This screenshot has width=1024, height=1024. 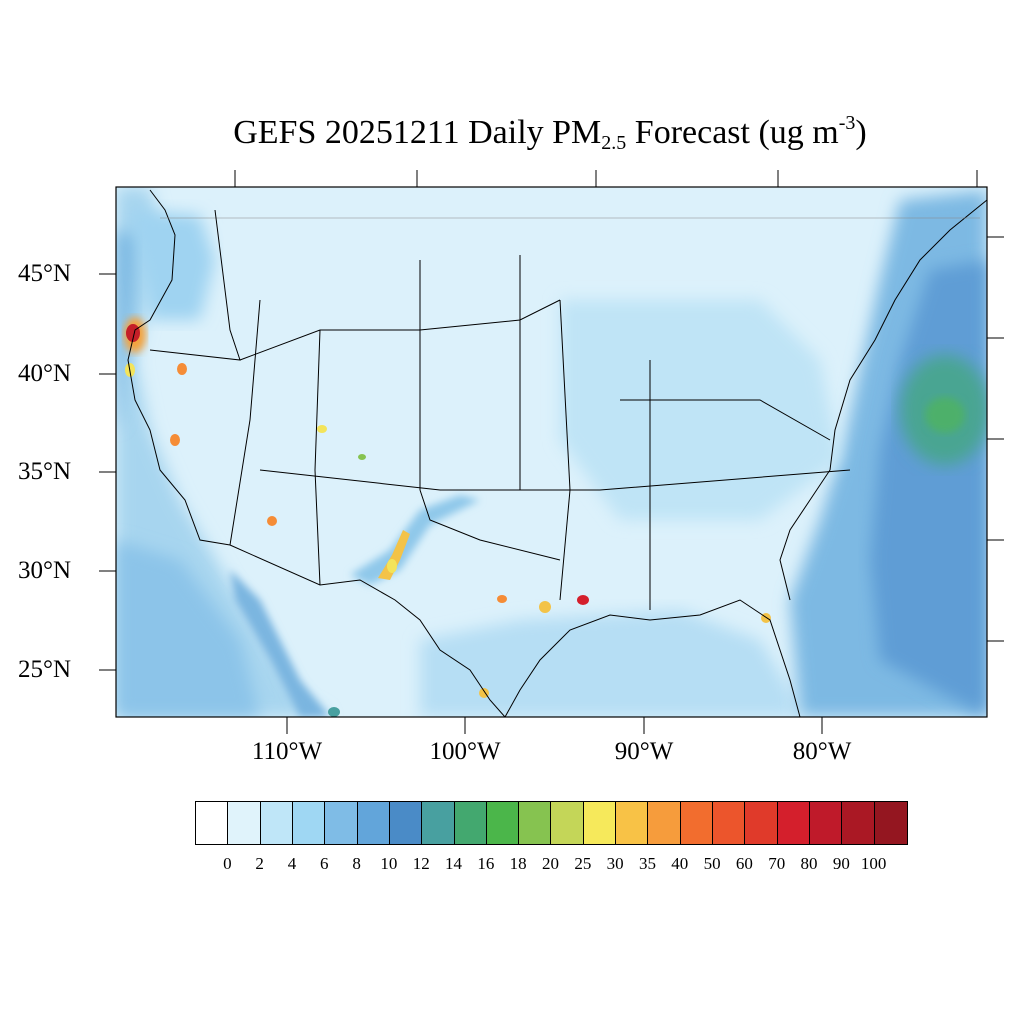 What do you see at coordinates (644, 751) in the screenshot?
I see `lon-label-90: 90°W` at bounding box center [644, 751].